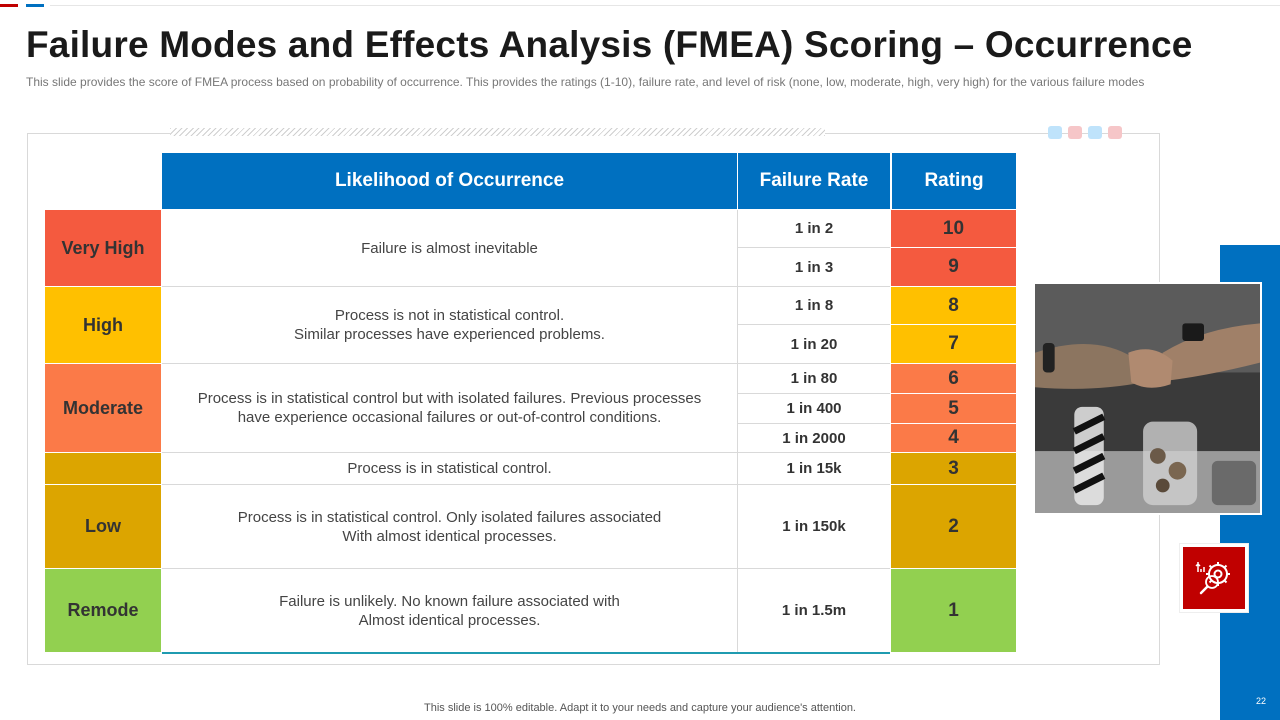 The image size is (1280, 720). Describe the element at coordinates (1147, 398) in the screenshot. I see `hands-fist-bump-photo` at that location.